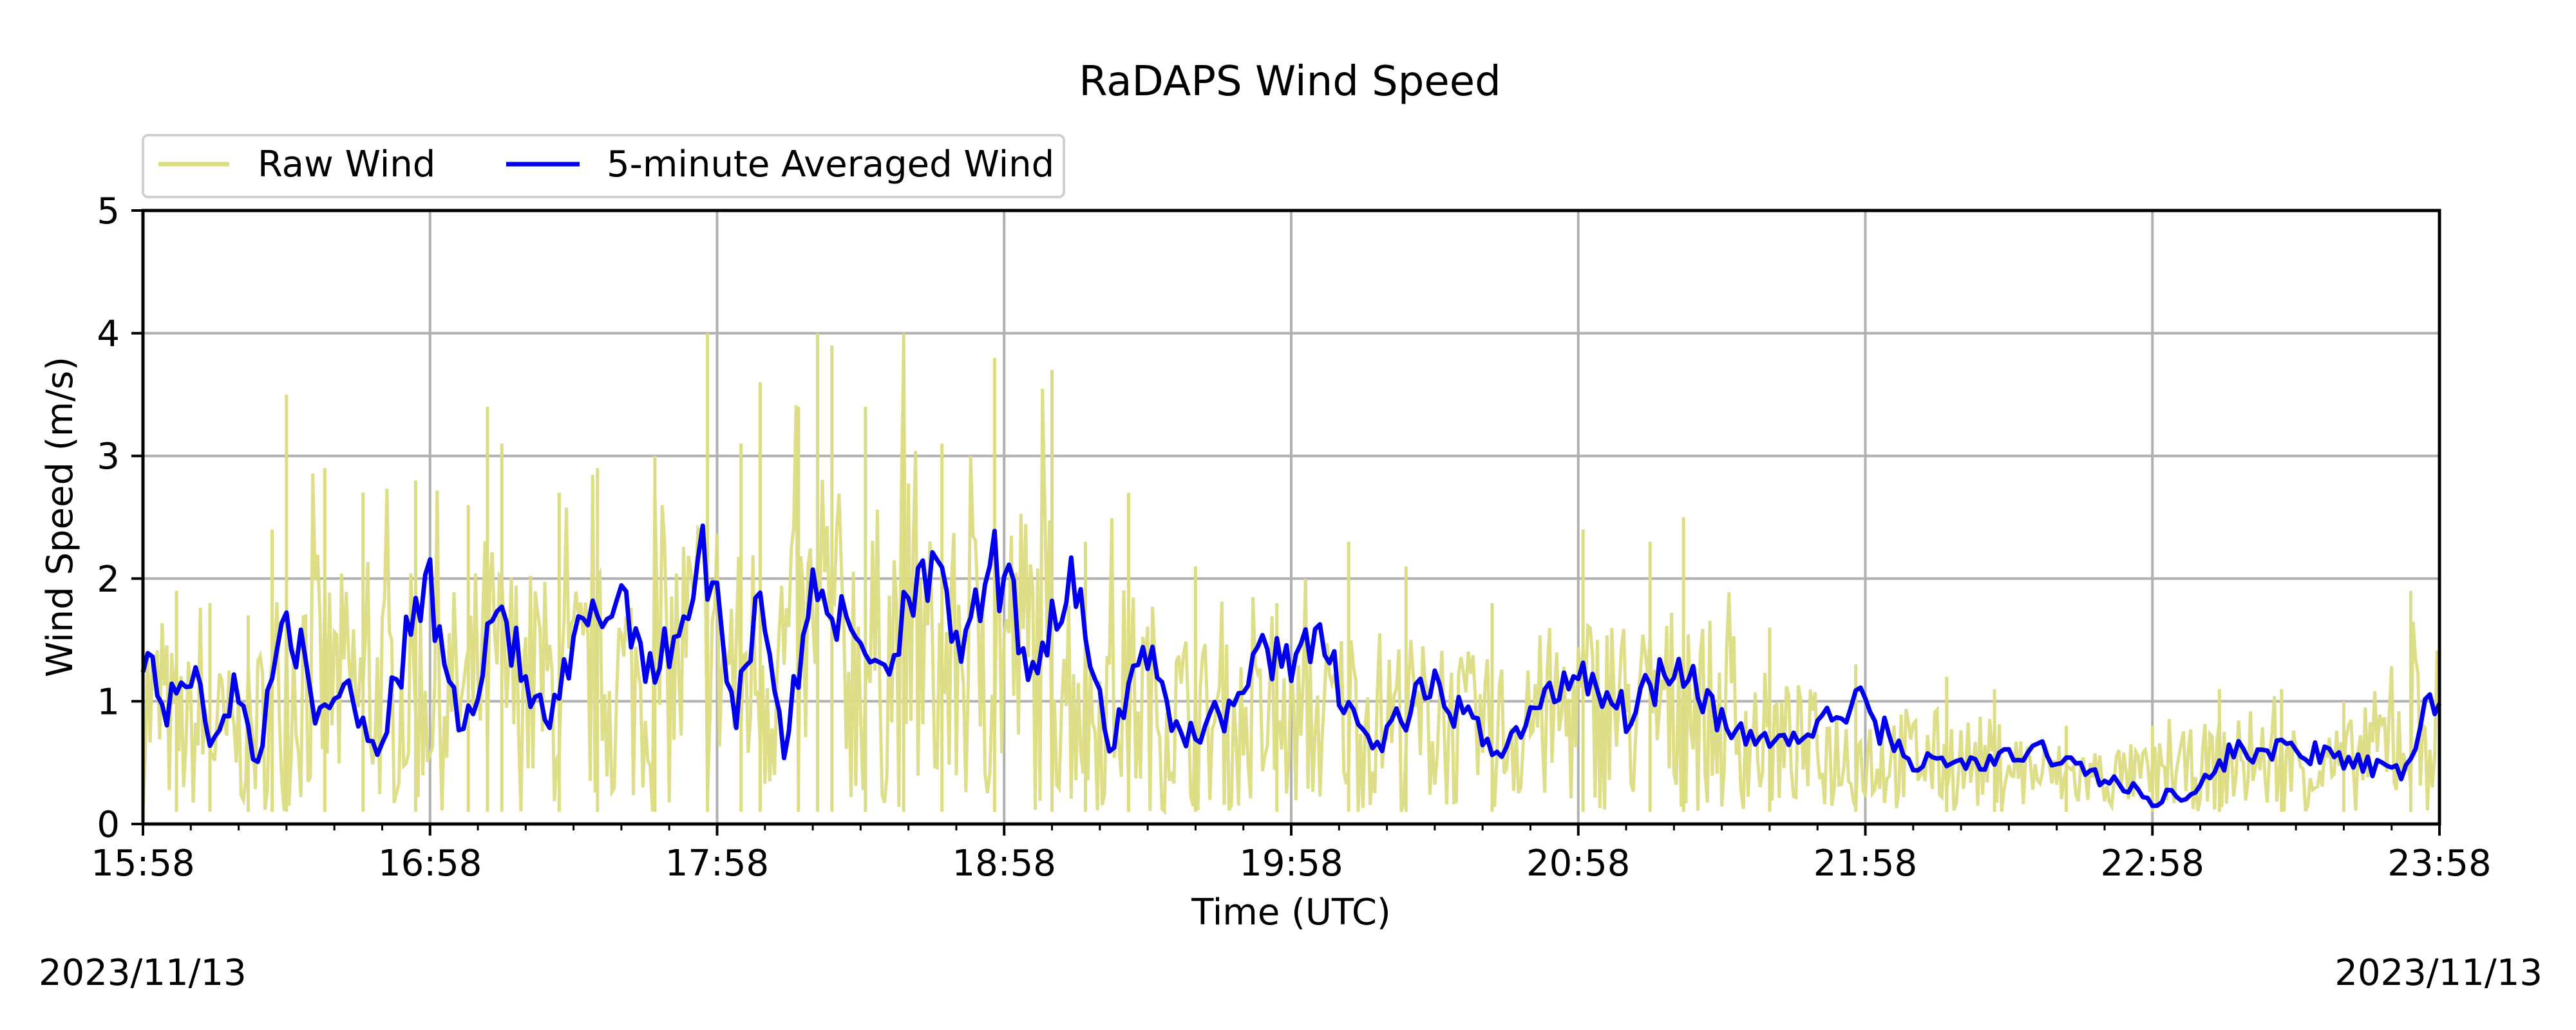 The height and width of the screenshot is (1030, 2576). What do you see at coordinates (108, 825) in the screenshot?
I see `y-tick-label: 0` at bounding box center [108, 825].